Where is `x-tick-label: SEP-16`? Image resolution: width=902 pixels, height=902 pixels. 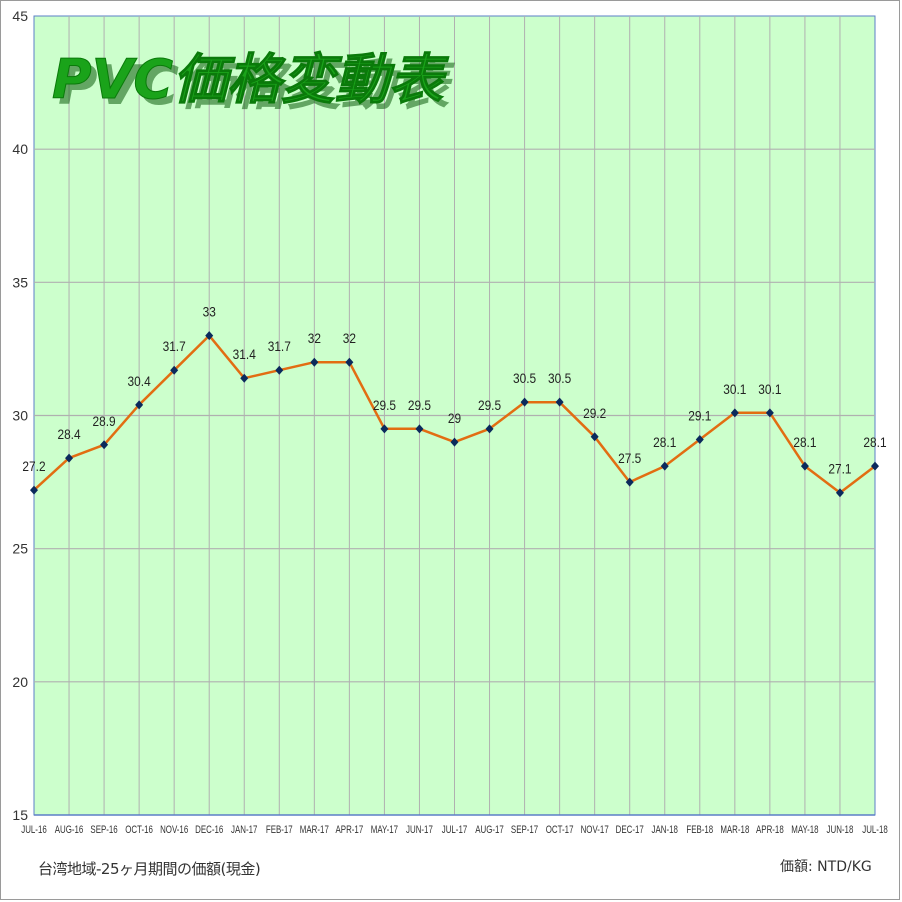 x-tick-label: SEP-16 is located at coordinates (103, 830).